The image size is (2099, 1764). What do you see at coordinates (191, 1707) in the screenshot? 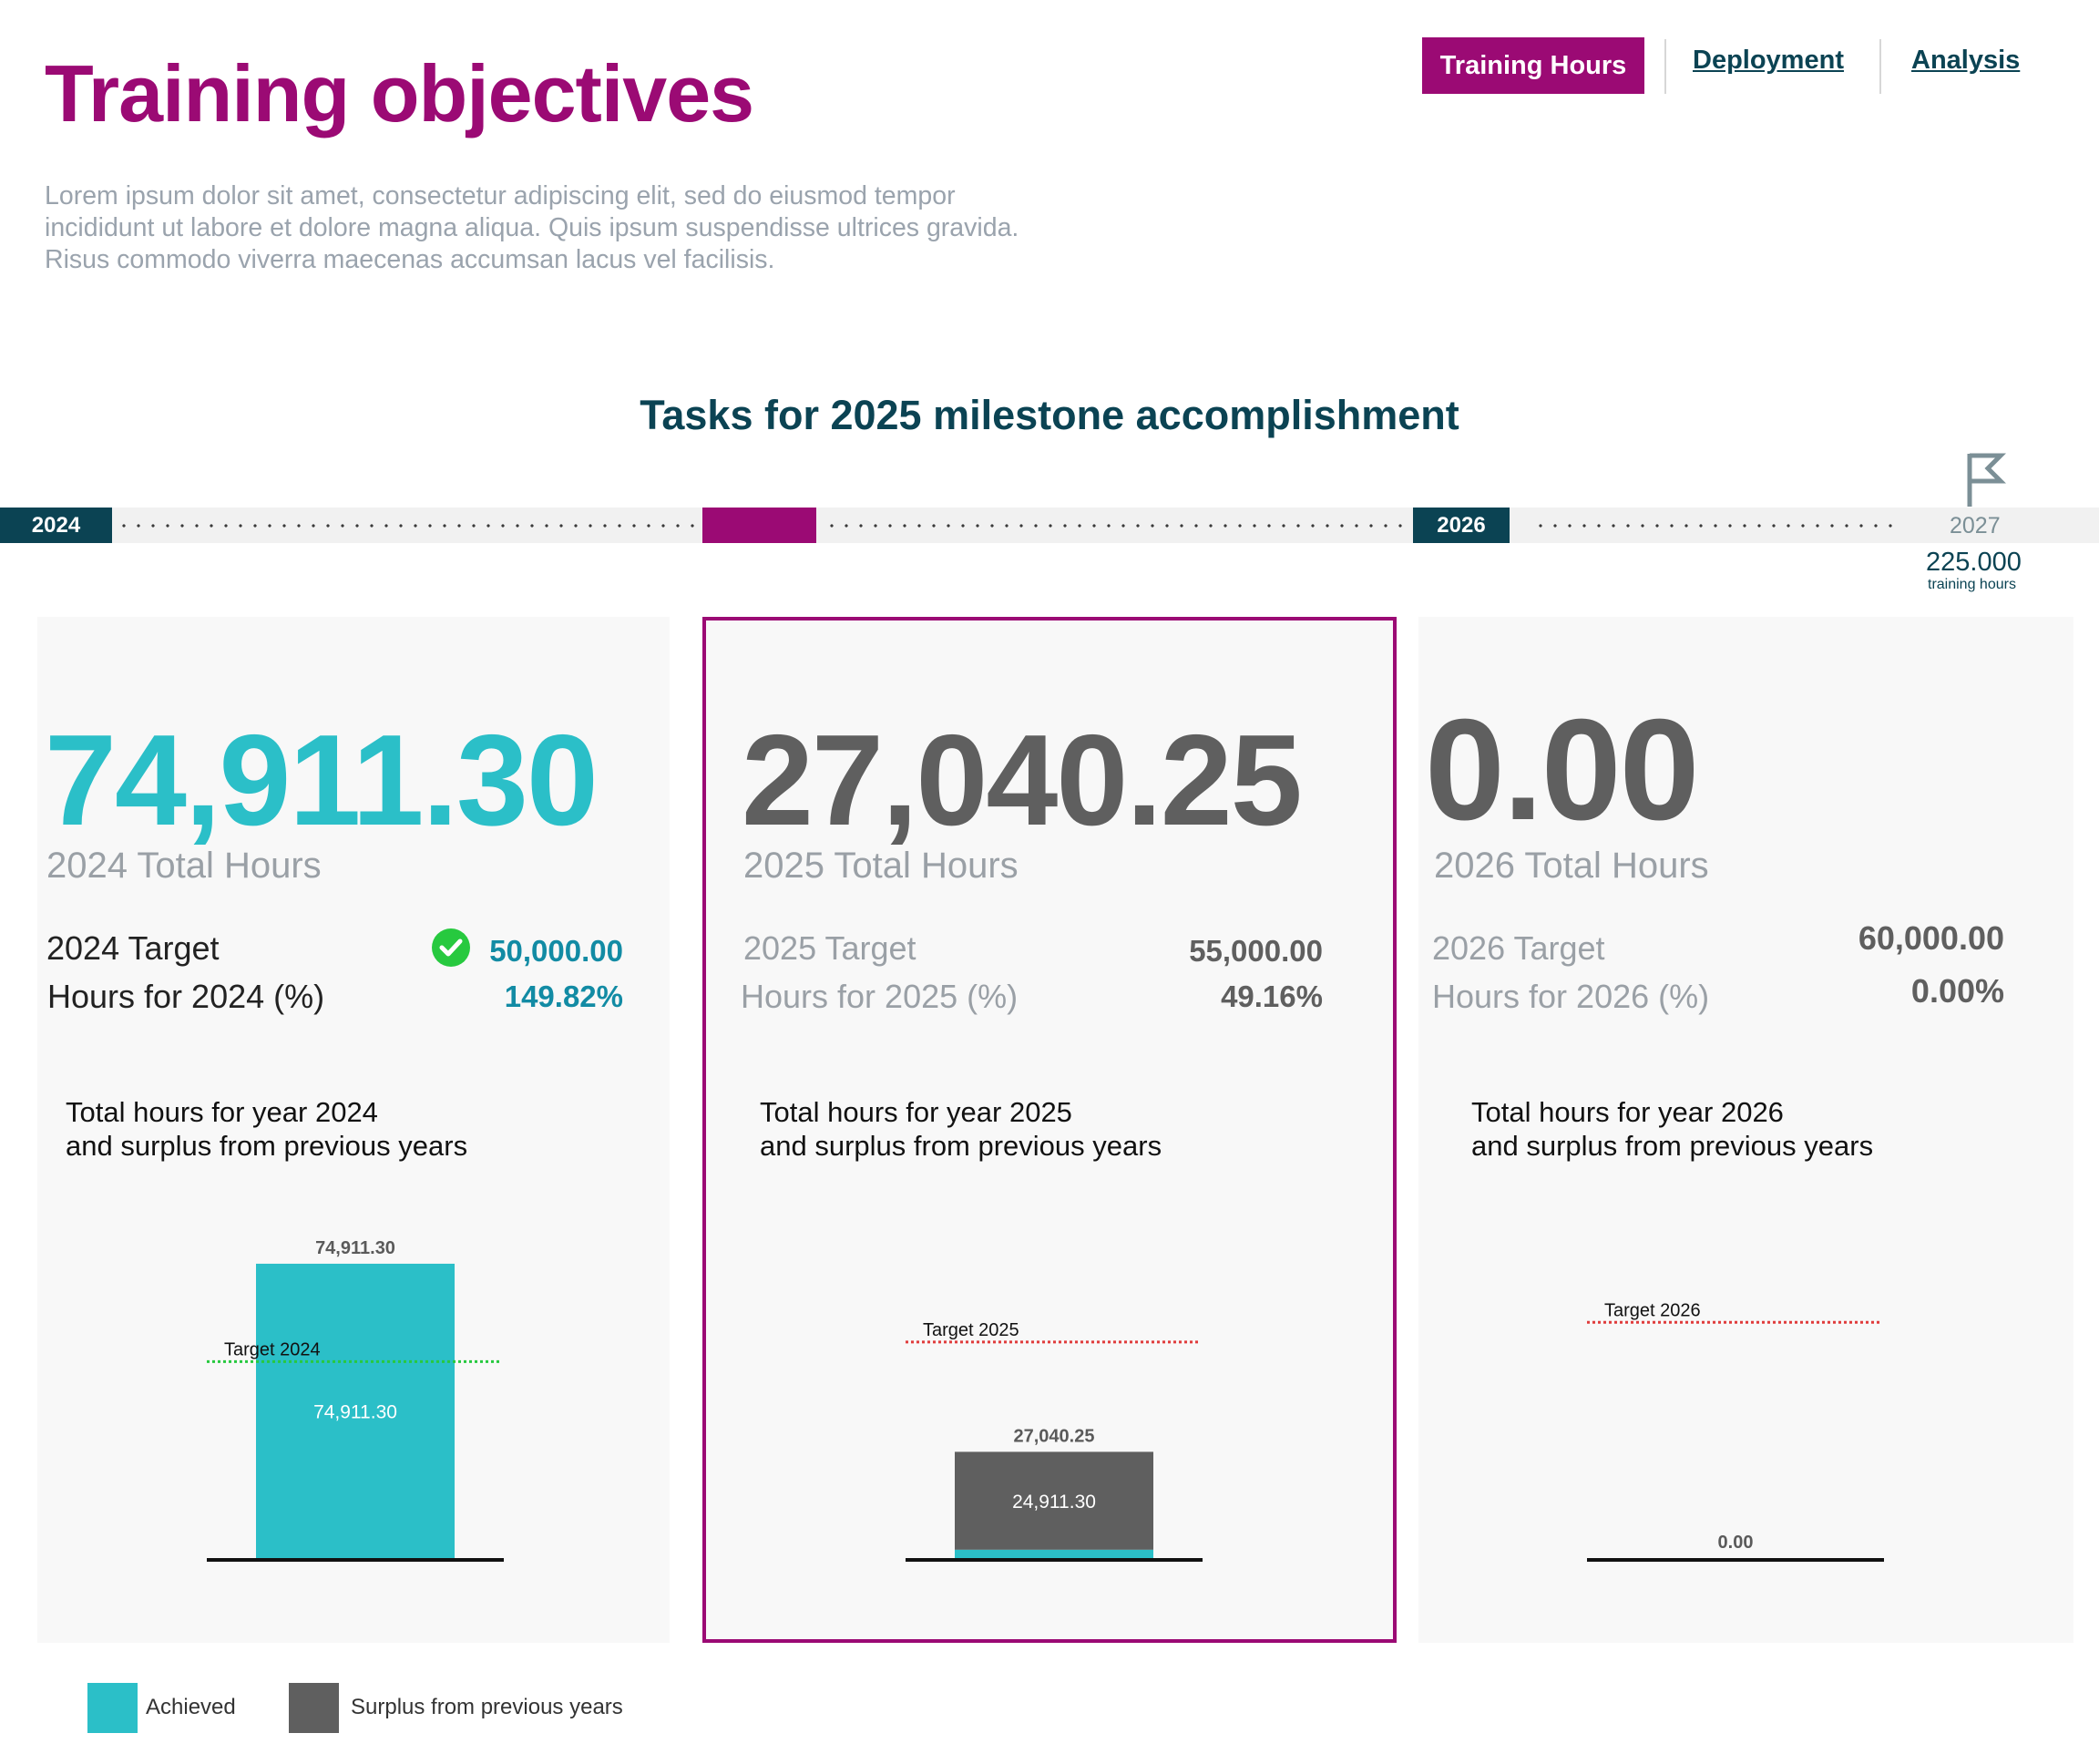
I see `legend-label-achieved: Achieved` at bounding box center [191, 1707].